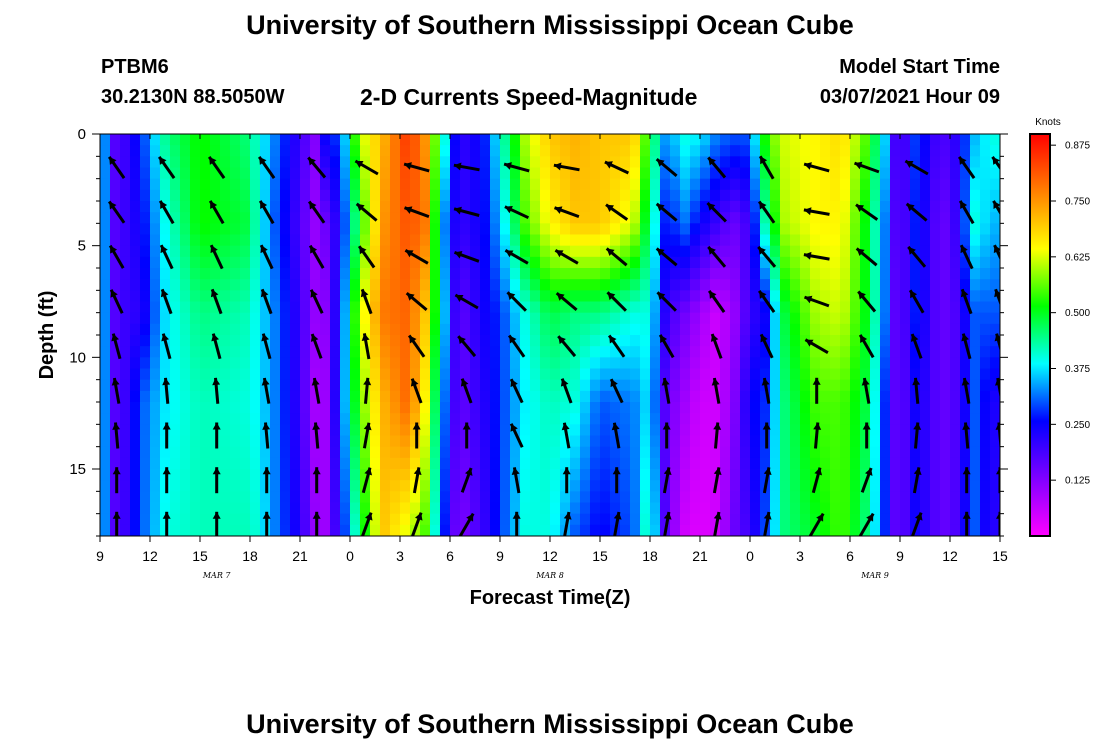 The height and width of the screenshot is (750, 1100). Describe the element at coordinates (874, 575) in the screenshot. I see `date-label: MAR 9` at that location.